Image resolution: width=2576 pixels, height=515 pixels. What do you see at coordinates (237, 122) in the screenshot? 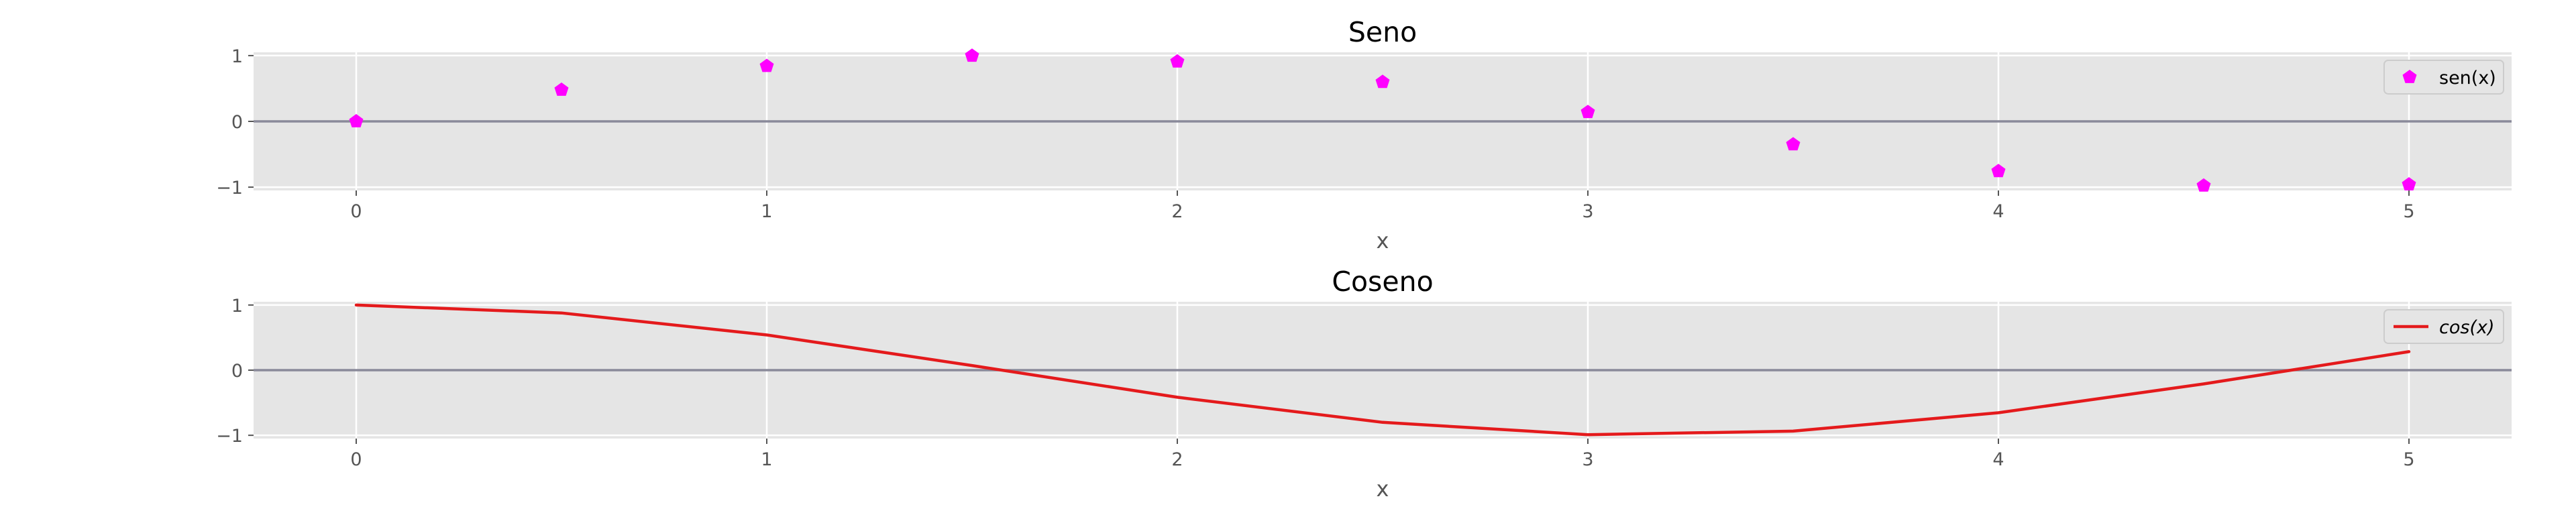
I see `sine-y-tick-label: 0` at bounding box center [237, 122].